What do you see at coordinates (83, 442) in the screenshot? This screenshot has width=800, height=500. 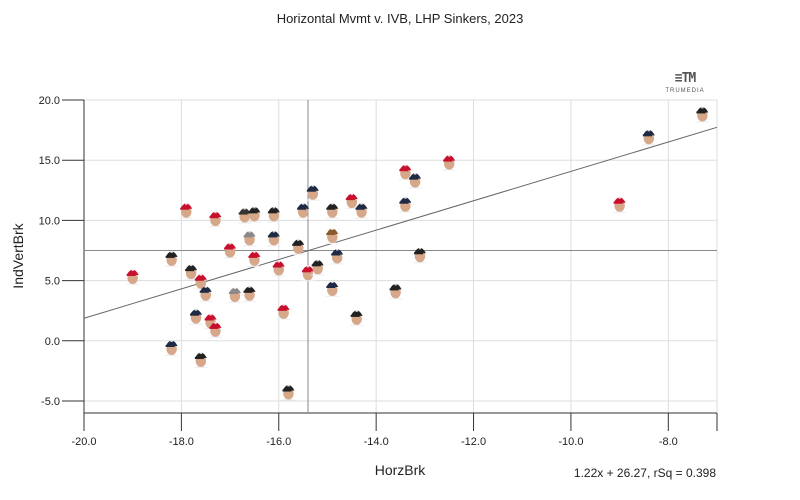 I see `x-tick-label: -20.0` at bounding box center [83, 442].